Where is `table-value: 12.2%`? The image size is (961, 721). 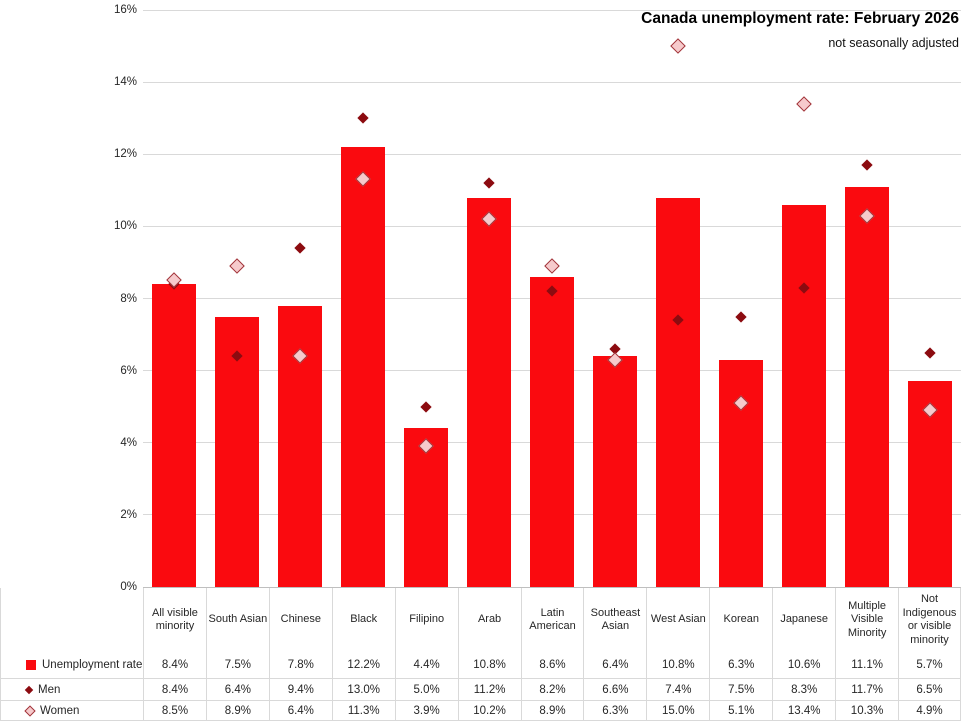
table-value: 12.2% is located at coordinates (363, 665).